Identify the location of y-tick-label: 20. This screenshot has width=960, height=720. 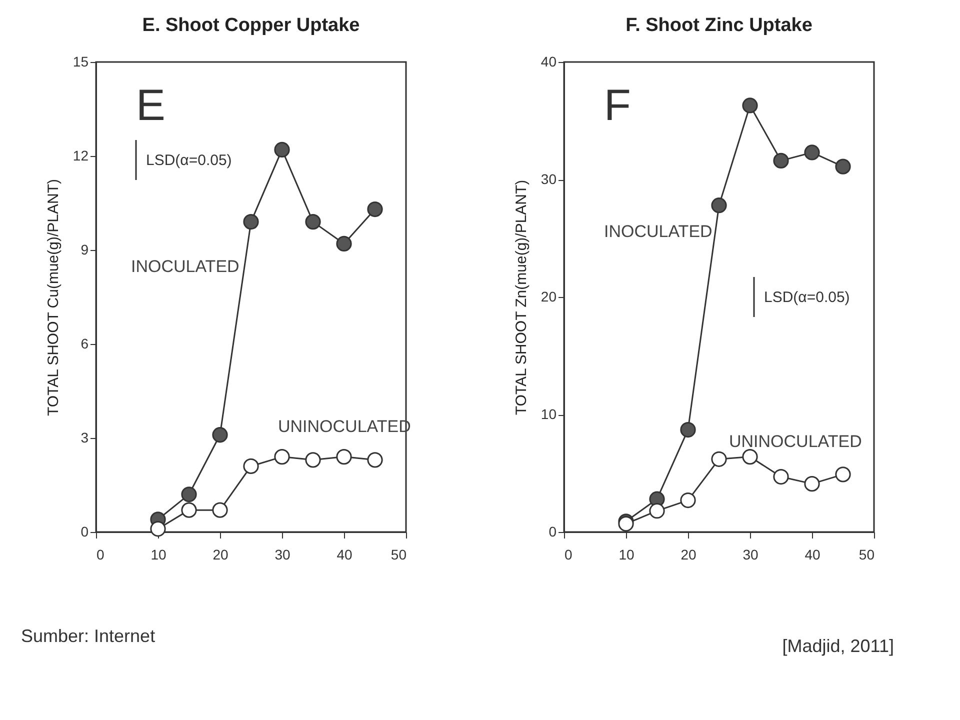
(548, 296).